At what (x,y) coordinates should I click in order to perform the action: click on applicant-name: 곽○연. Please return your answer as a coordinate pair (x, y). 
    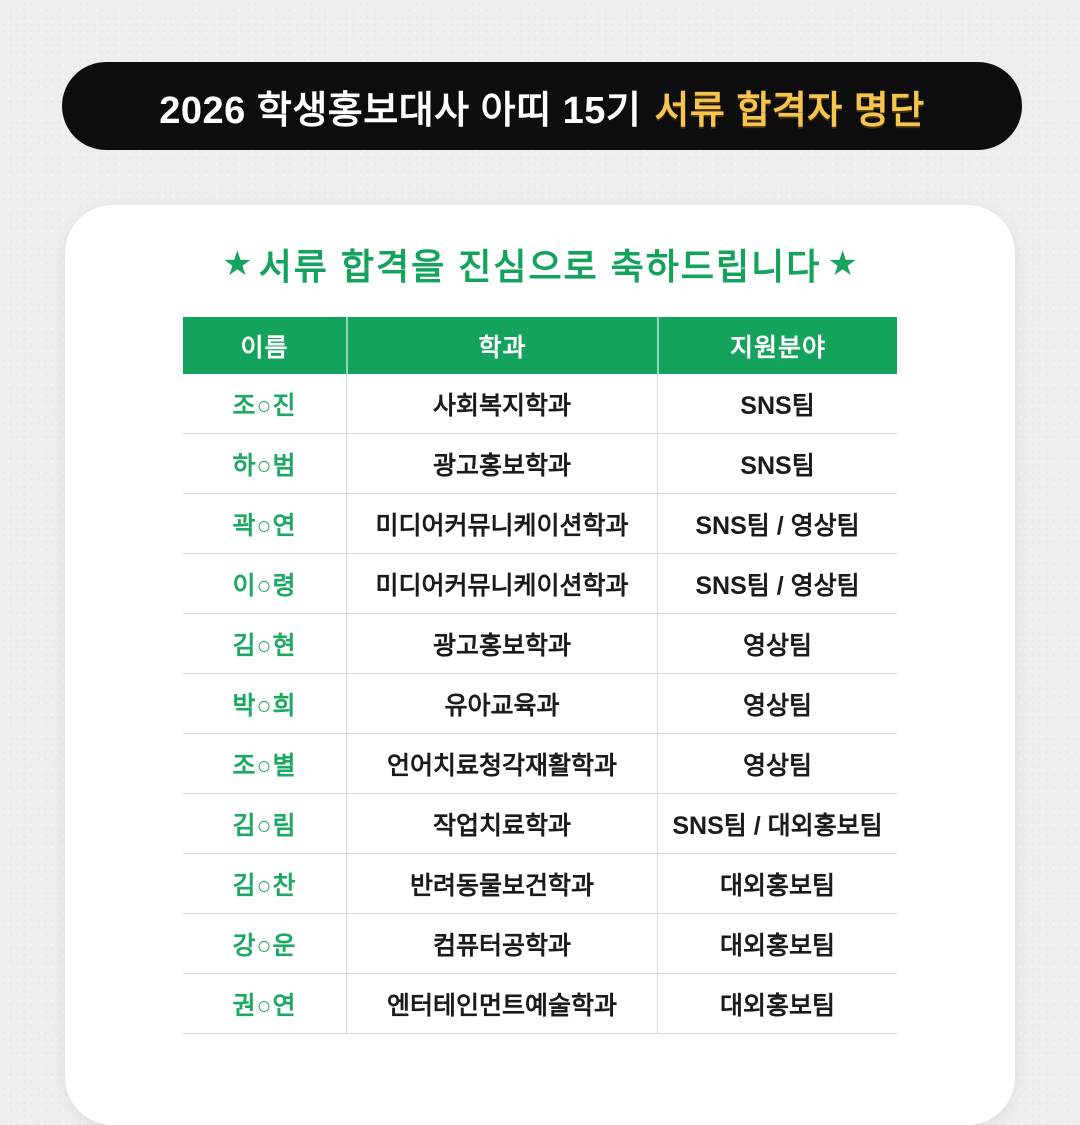
    Looking at the image, I should click on (264, 525).